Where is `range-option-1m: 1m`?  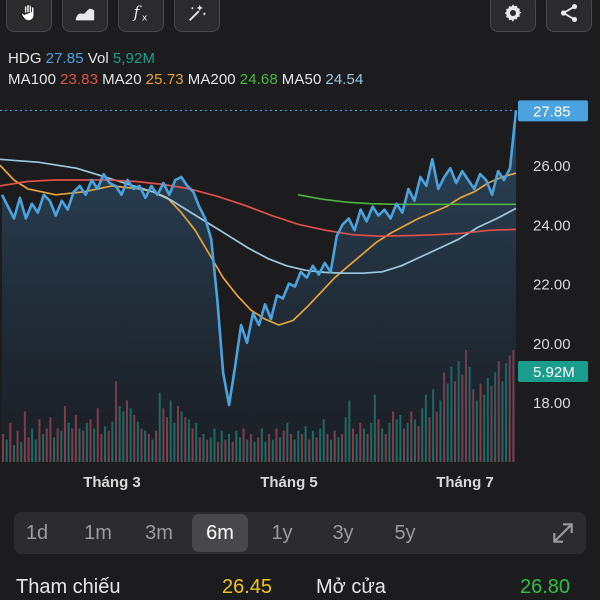
range-option-1m: 1m is located at coordinates (98, 533).